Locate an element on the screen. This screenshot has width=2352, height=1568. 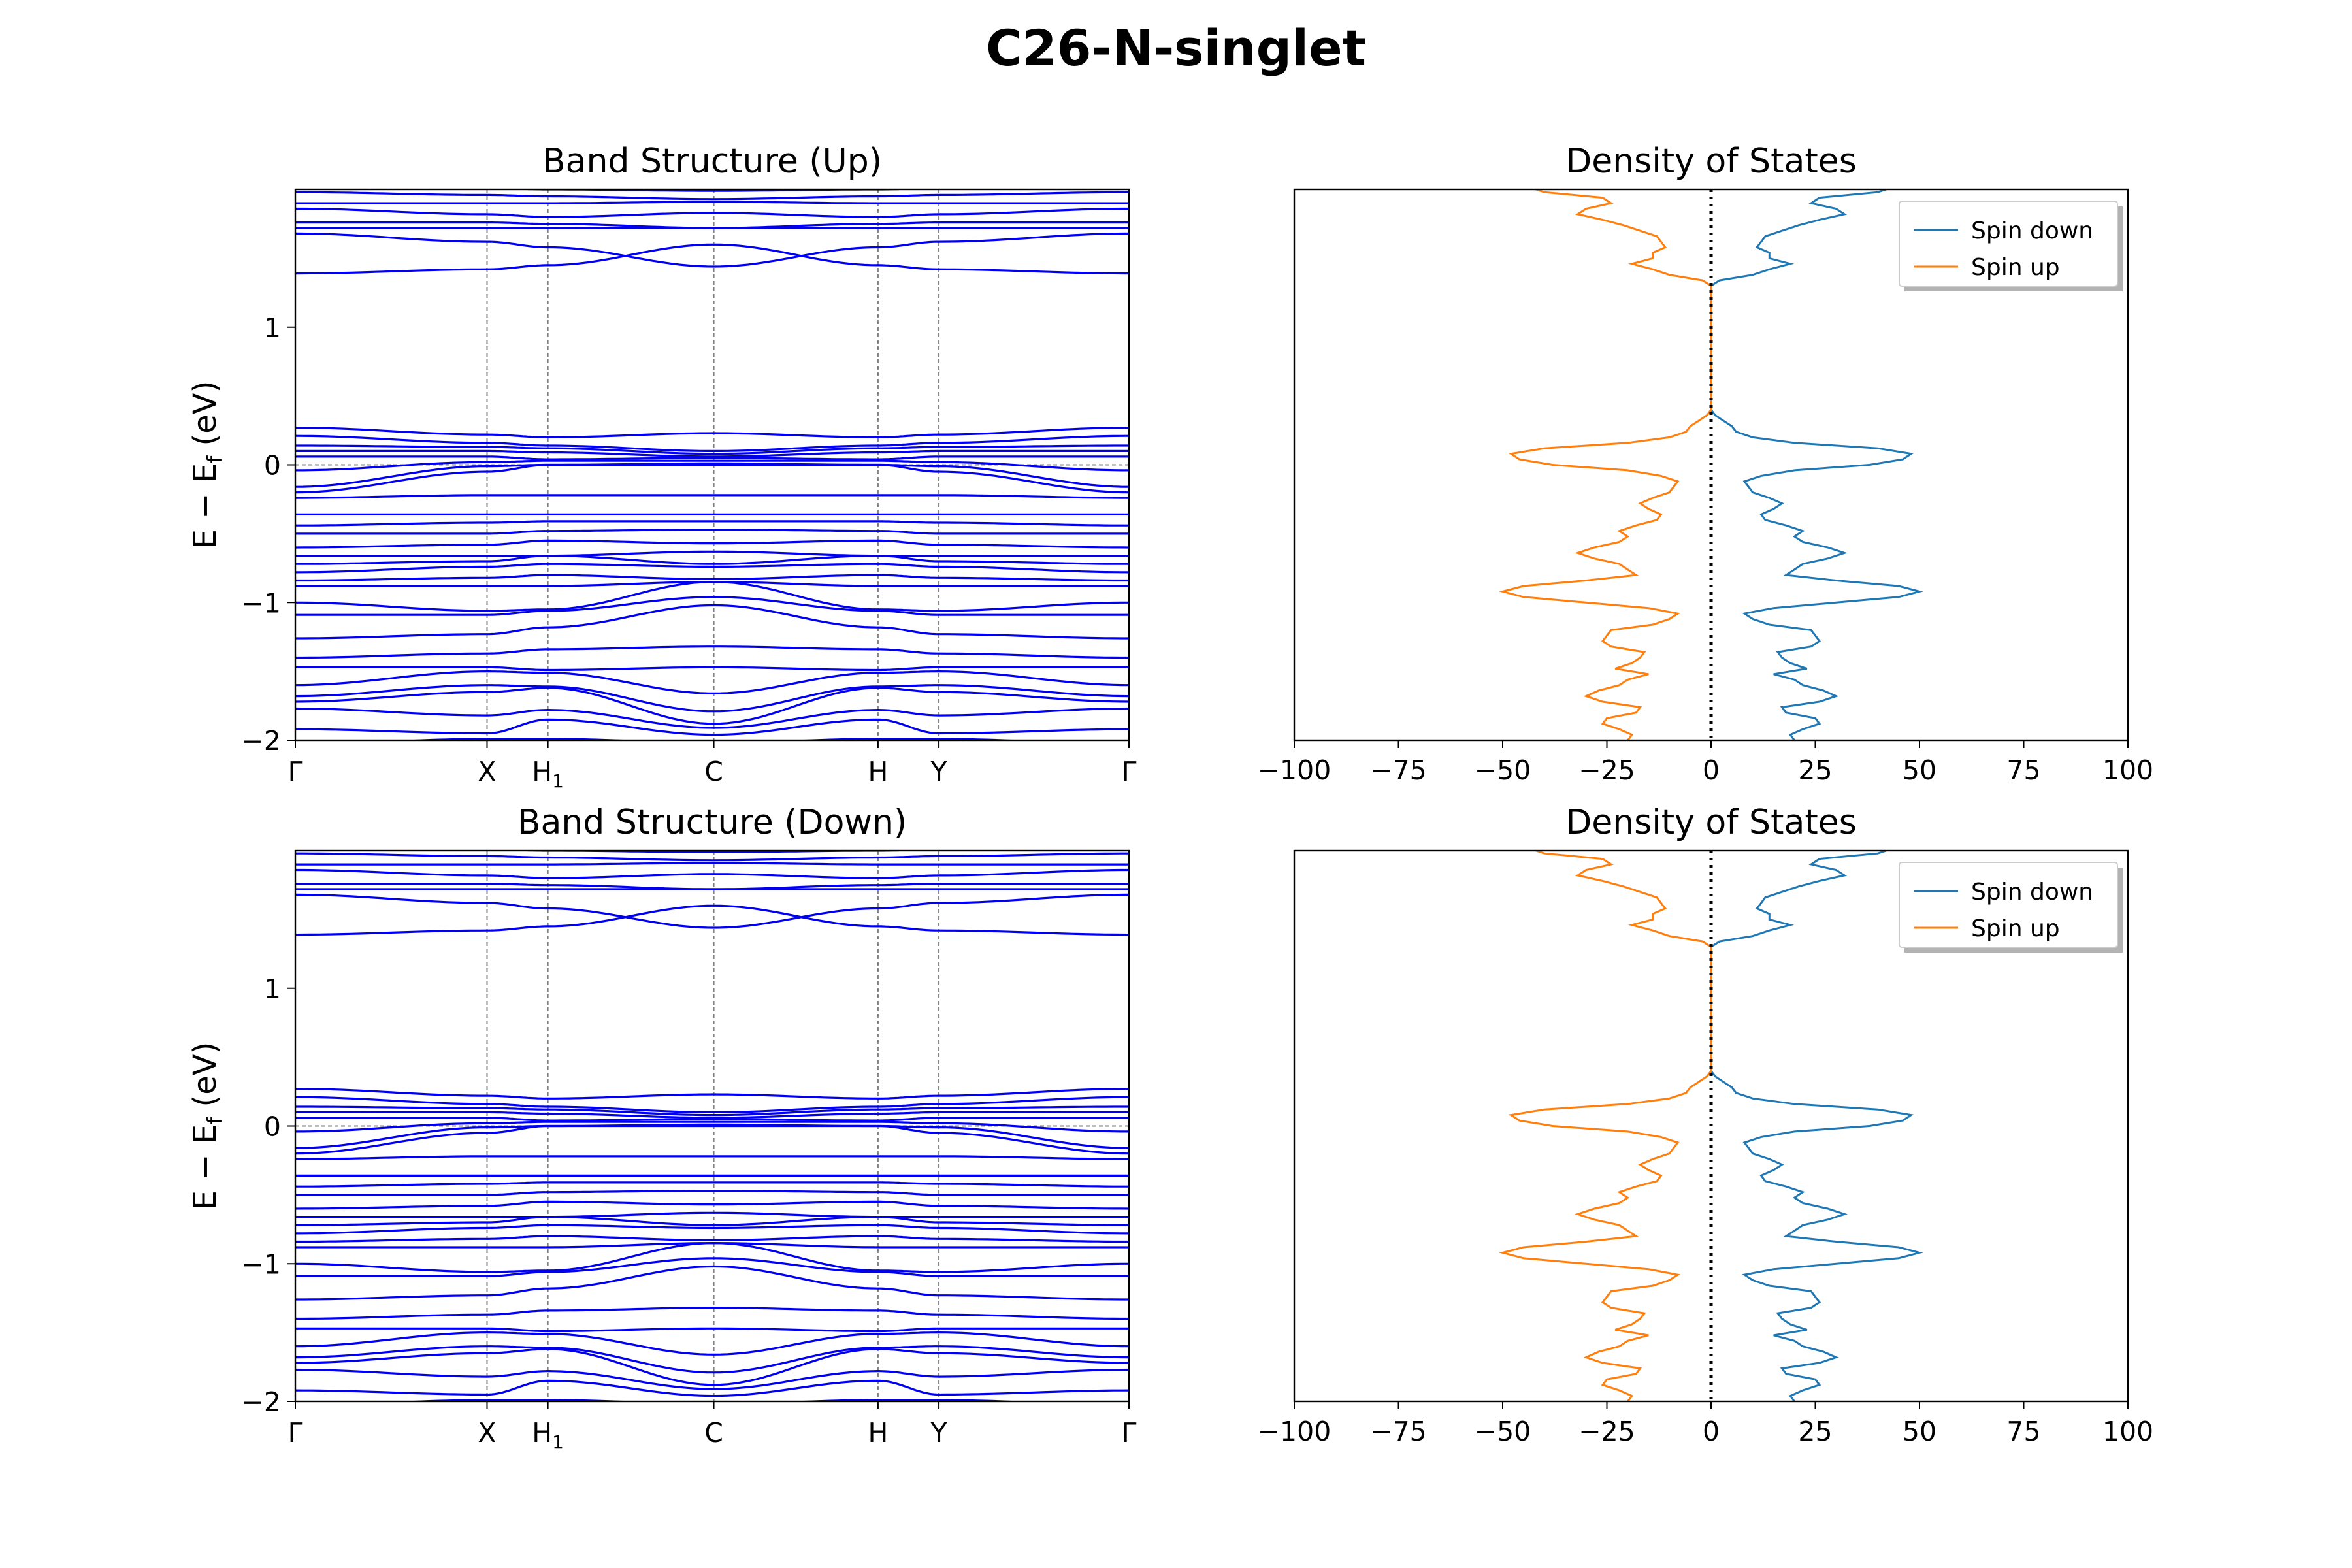
x-tick-label: 25 is located at coordinates (1815, 770).